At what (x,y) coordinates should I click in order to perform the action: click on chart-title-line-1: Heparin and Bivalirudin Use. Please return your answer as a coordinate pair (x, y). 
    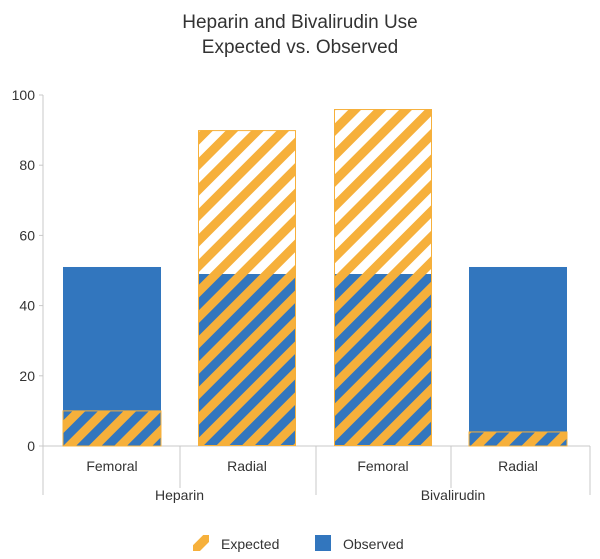
    Looking at the image, I should click on (300, 22).